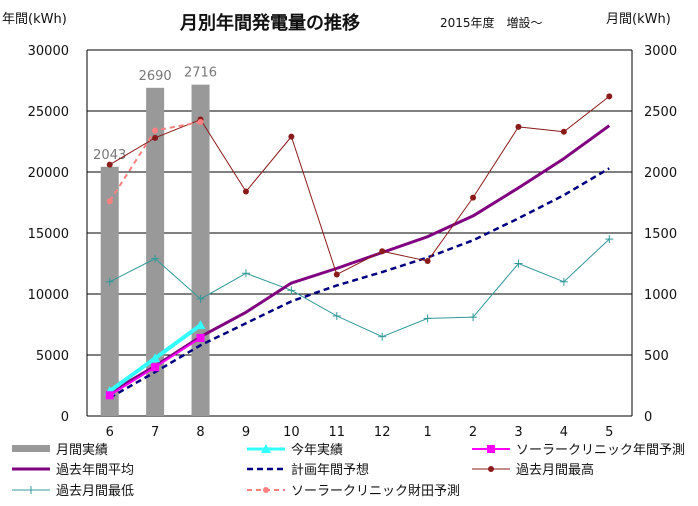  I want to click on x-tick-label: 6, so click(110, 432).